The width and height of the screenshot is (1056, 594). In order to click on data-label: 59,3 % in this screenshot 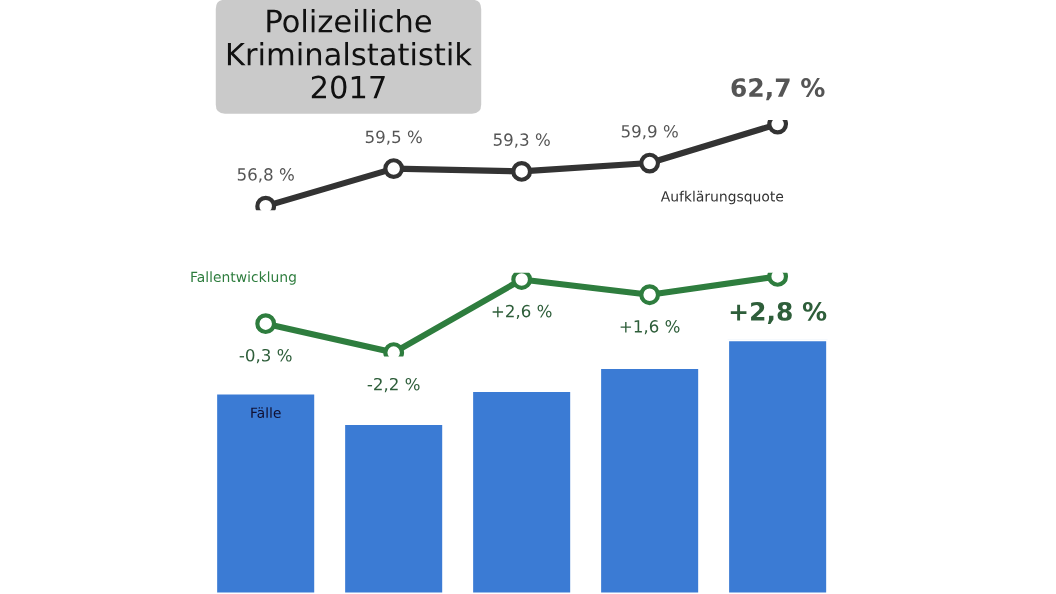, I will do `click(521, 140)`.